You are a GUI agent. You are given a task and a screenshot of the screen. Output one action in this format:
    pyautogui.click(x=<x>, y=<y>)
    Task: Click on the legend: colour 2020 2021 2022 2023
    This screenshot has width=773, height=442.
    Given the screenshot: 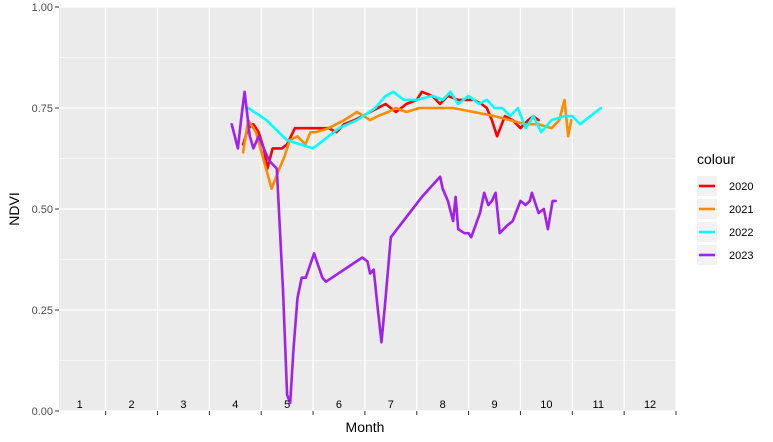 What is the action you would take?
    pyautogui.click(x=725, y=208)
    